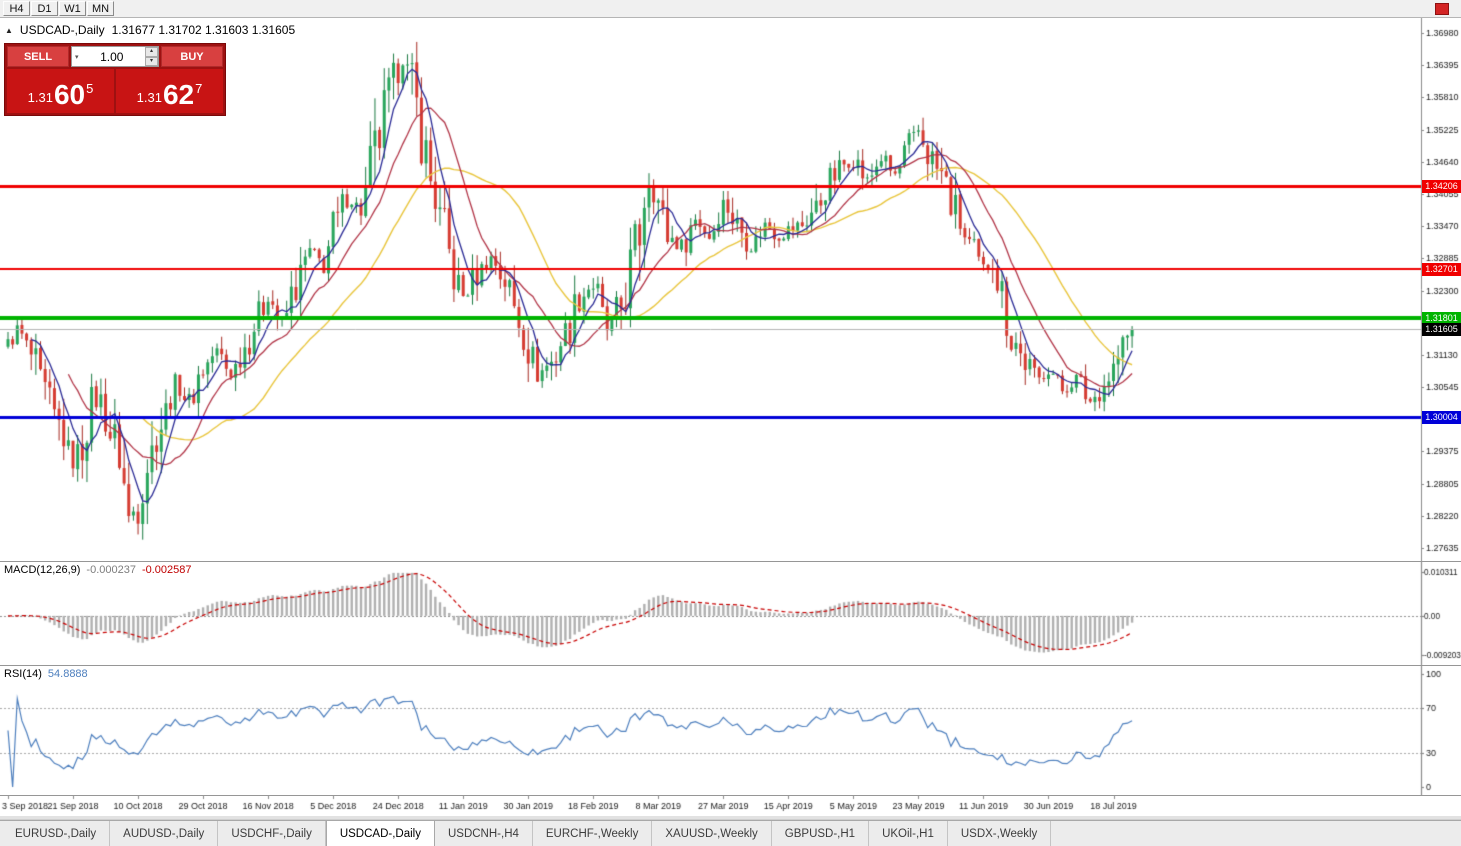 The height and width of the screenshot is (846, 1461). What do you see at coordinates (712, 833) in the screenshot?
I see `chart-tab: XAUUSD-,Weekly` at bounding box center [712, 833].